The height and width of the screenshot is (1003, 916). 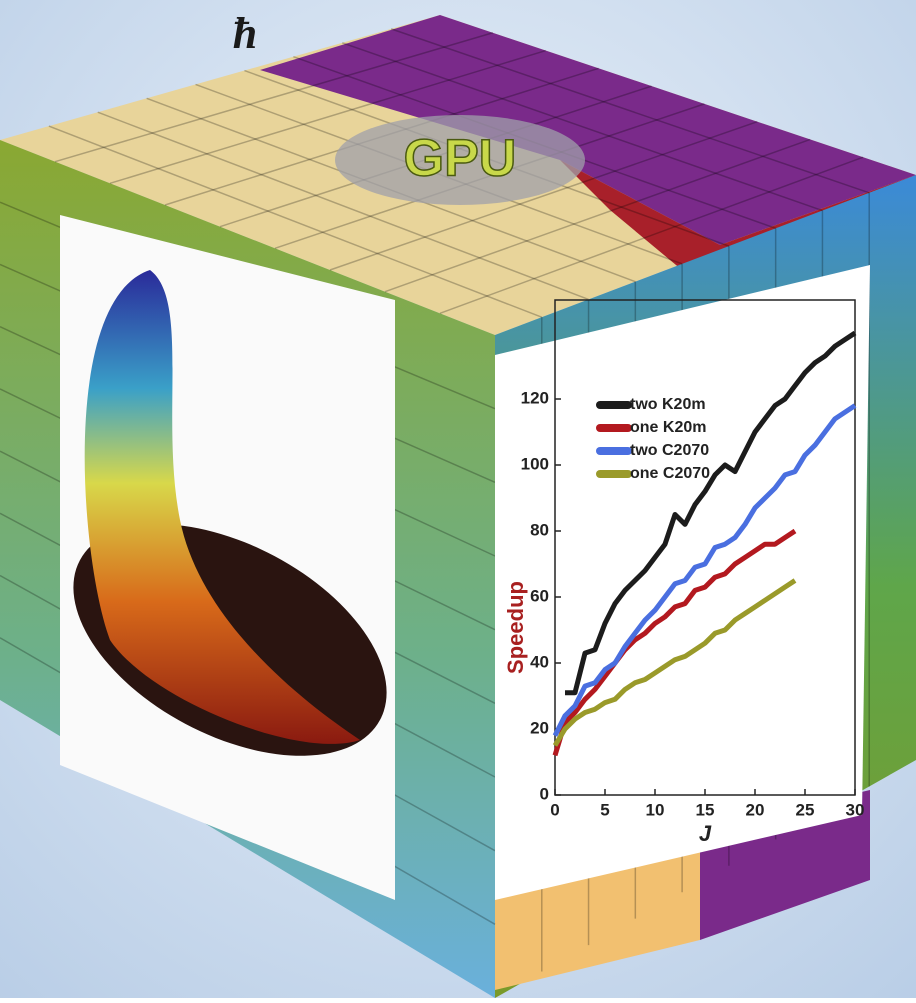 What do you see at coordinates (668, 404) in the screenshot?
I see `legend-label: two K20m` at bounding box center [668, 404].